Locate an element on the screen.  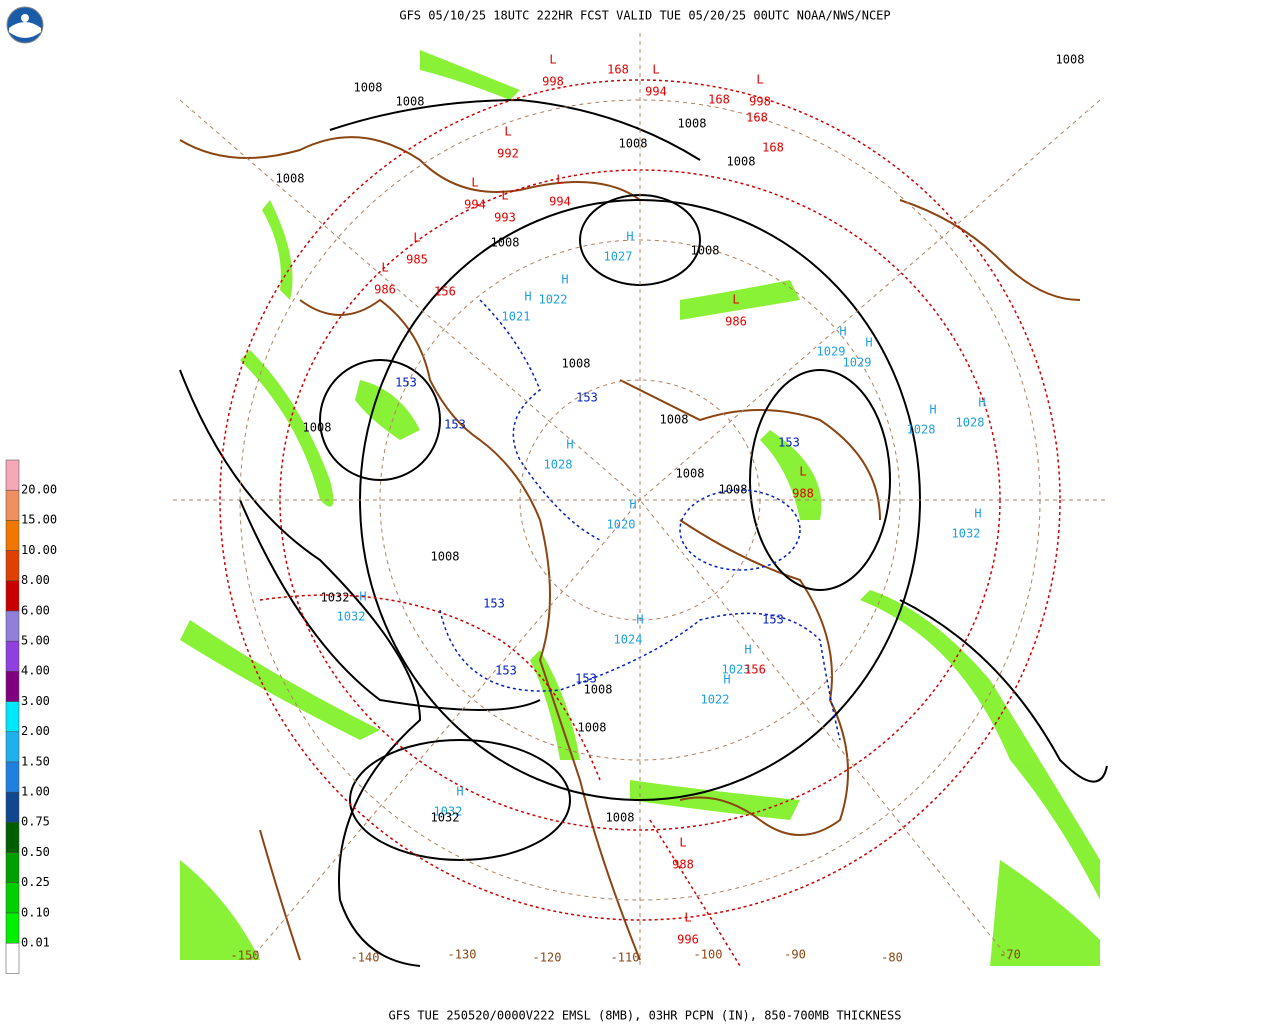
legend-label: 1.00 is located at coordinates (35, 792).